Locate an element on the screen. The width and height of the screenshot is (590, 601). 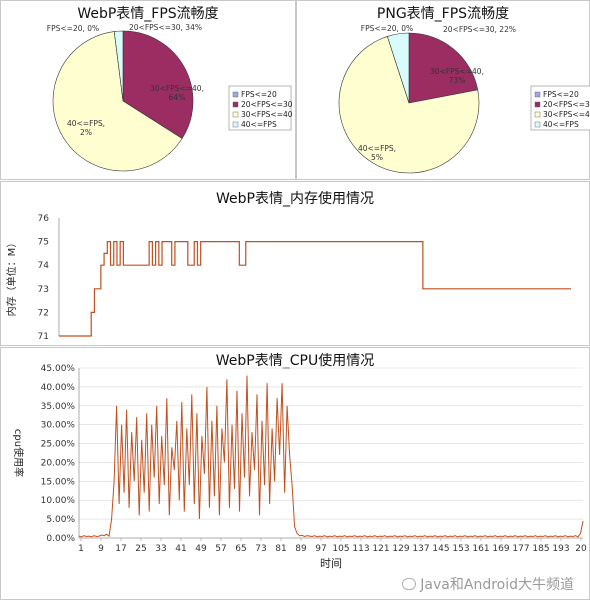
png-fps-title: PNG表情_FPS流畅度 is located at coordinates (443, 14).